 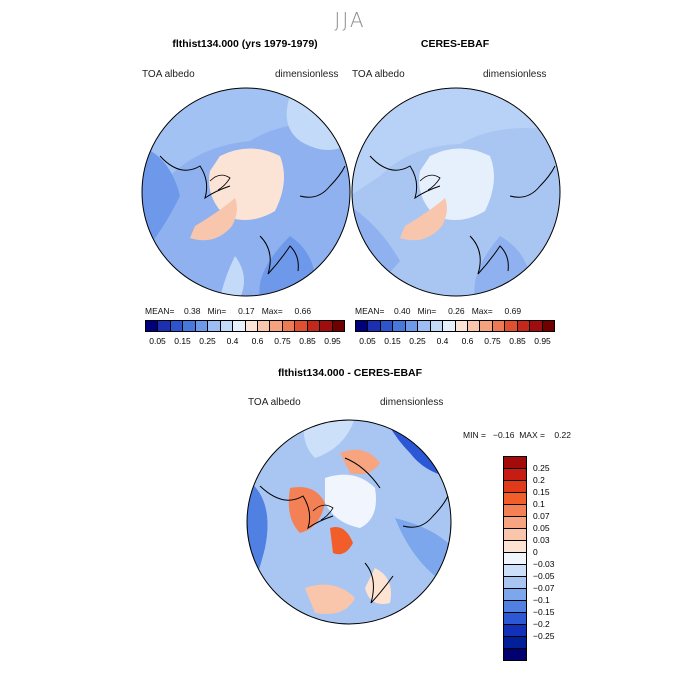 I want to click on diff-colorbar-tick-label: 0.05, so click(x=541, y=528).